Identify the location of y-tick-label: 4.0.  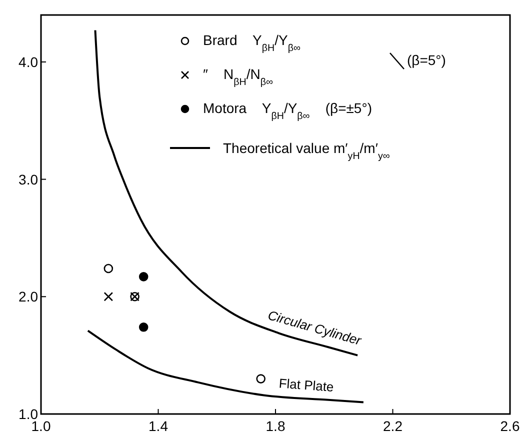
(28, 62).